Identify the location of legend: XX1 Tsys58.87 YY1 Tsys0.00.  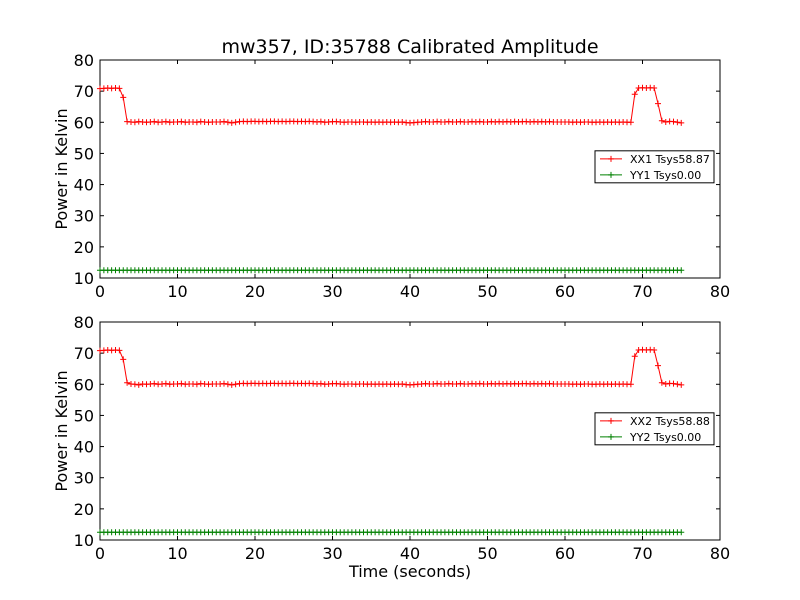
(654, 167).